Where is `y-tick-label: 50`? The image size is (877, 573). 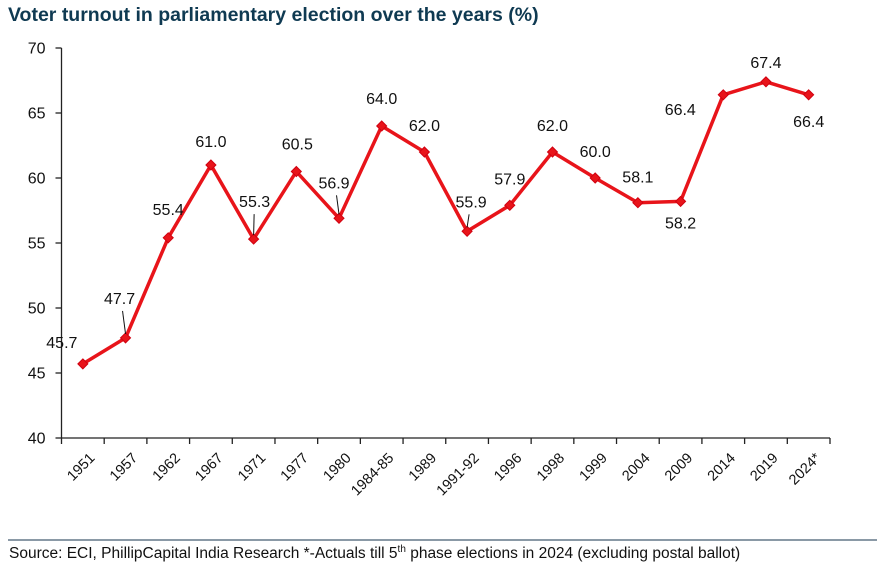
y-tick-label: 50 is located at coordinates (37, 309).